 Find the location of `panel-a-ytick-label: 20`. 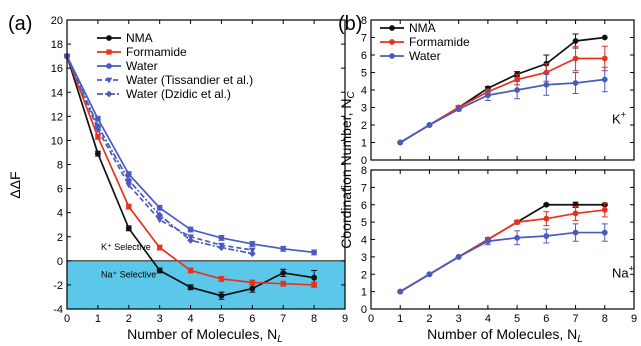

panel-a-ytick-label: 20 is located at coordinates (57, 21).